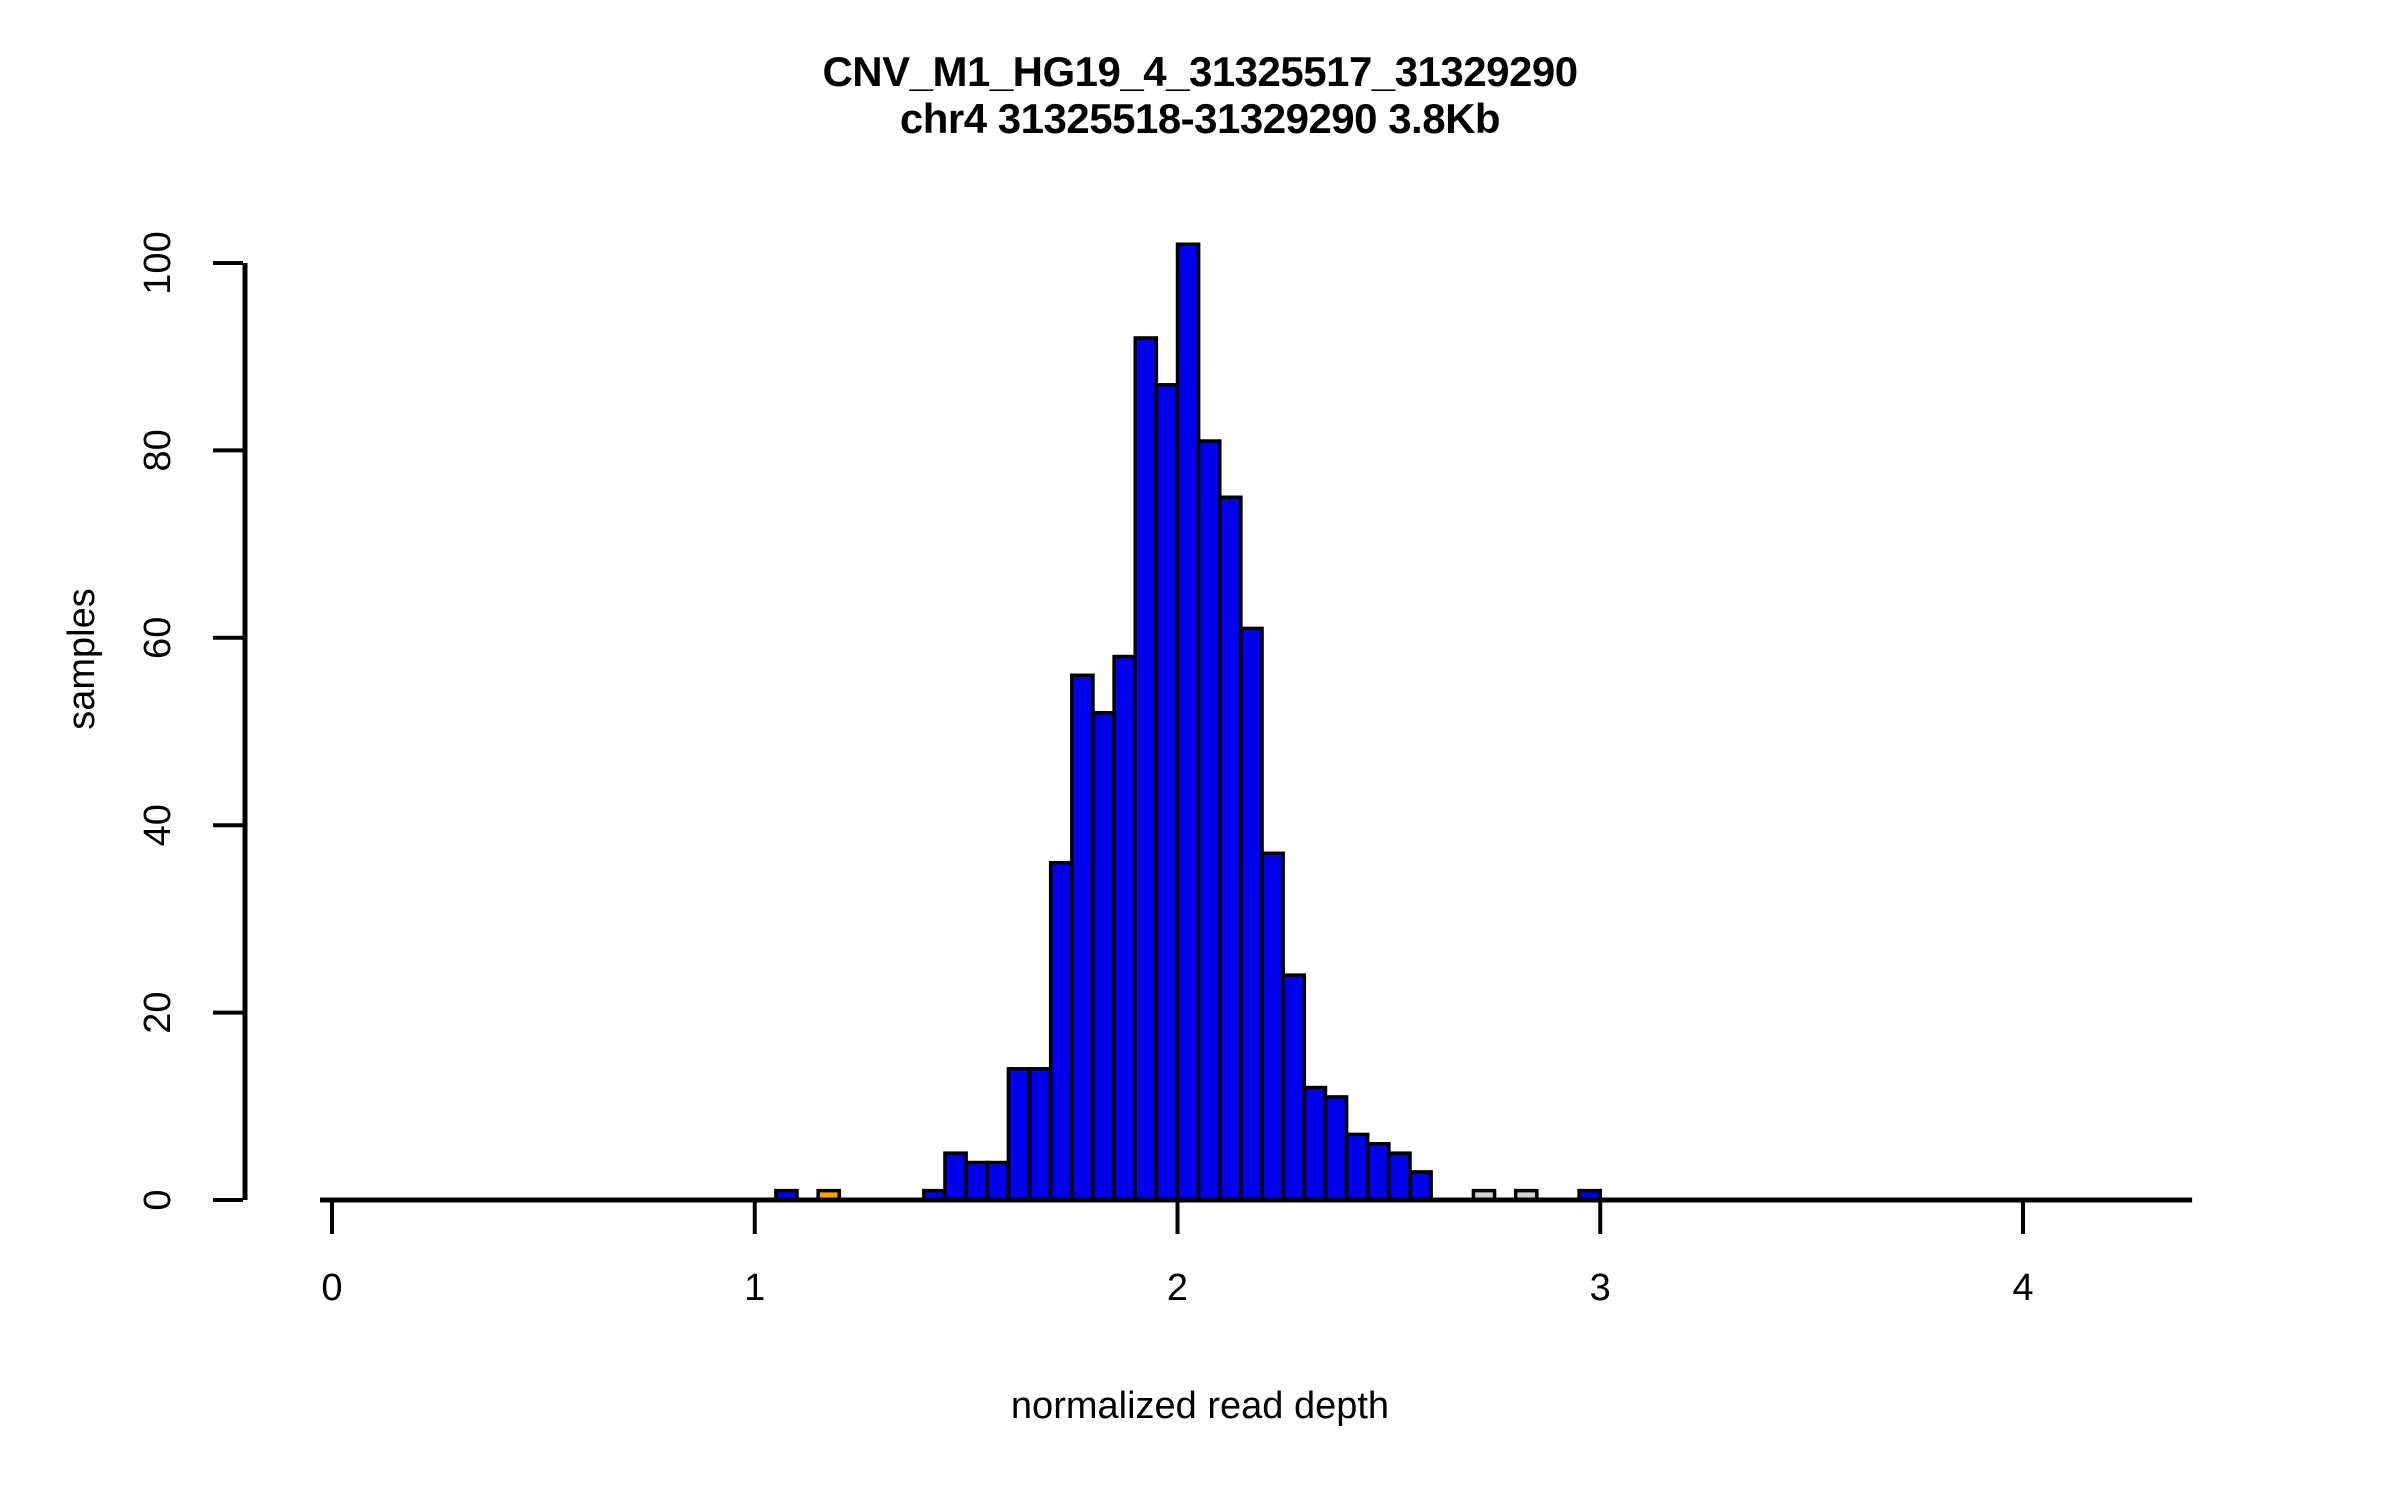 The width and height of the screenshot is (2400, 1500). I want to click on title-line-2: chr4 31325518-31329290 3.8Kb, so click(1200, 119).